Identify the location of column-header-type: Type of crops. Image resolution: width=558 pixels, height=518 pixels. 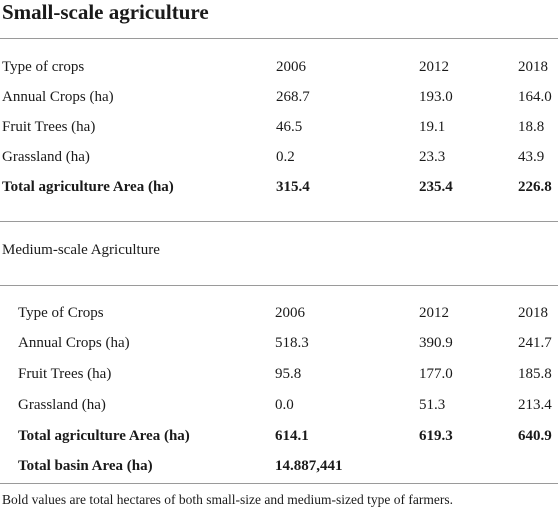
(43, 67).